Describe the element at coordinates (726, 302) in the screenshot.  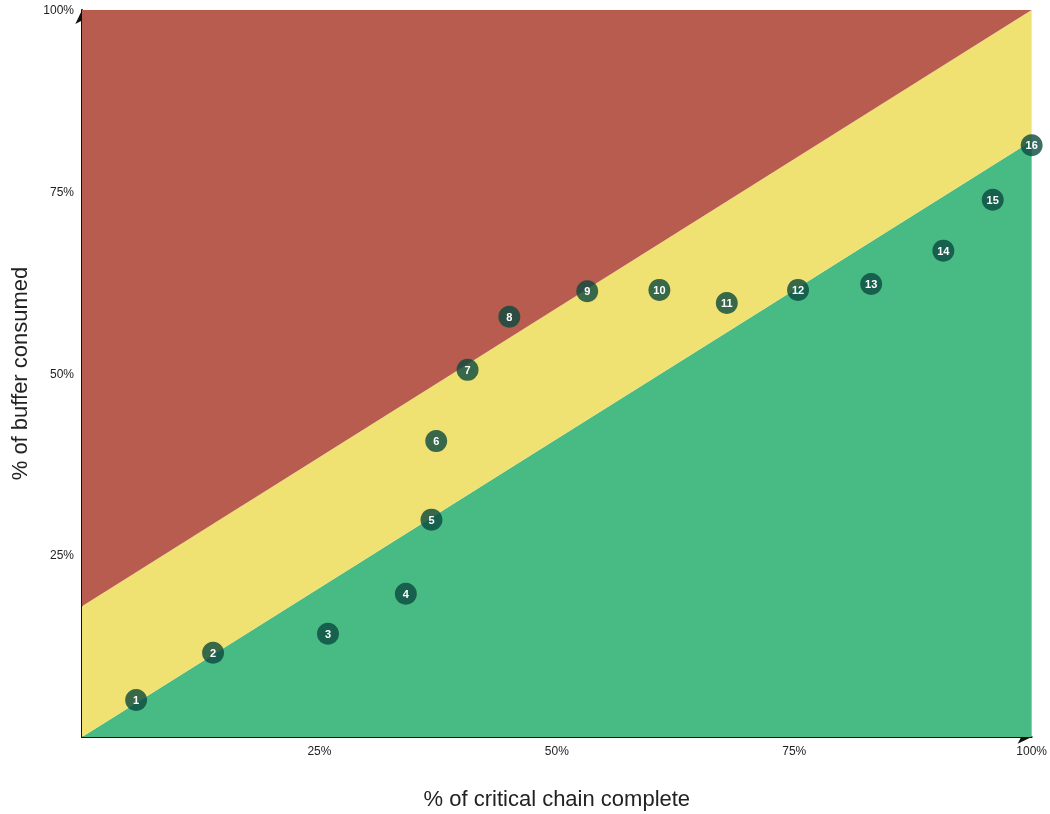
I see `annotation: 11` at that location.